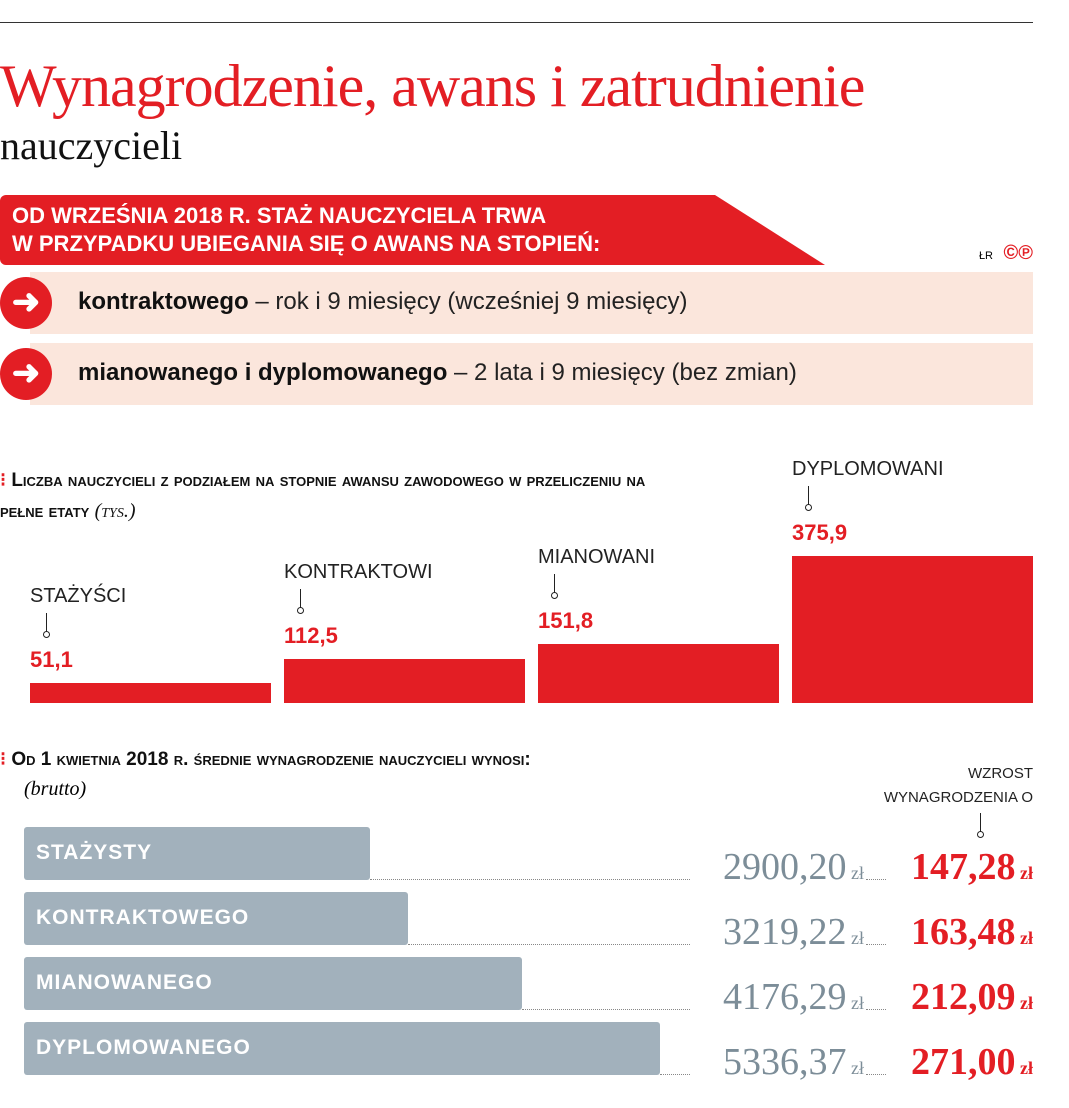  I want to click on salary-value: 2900,20 zł, so click(793, 867).